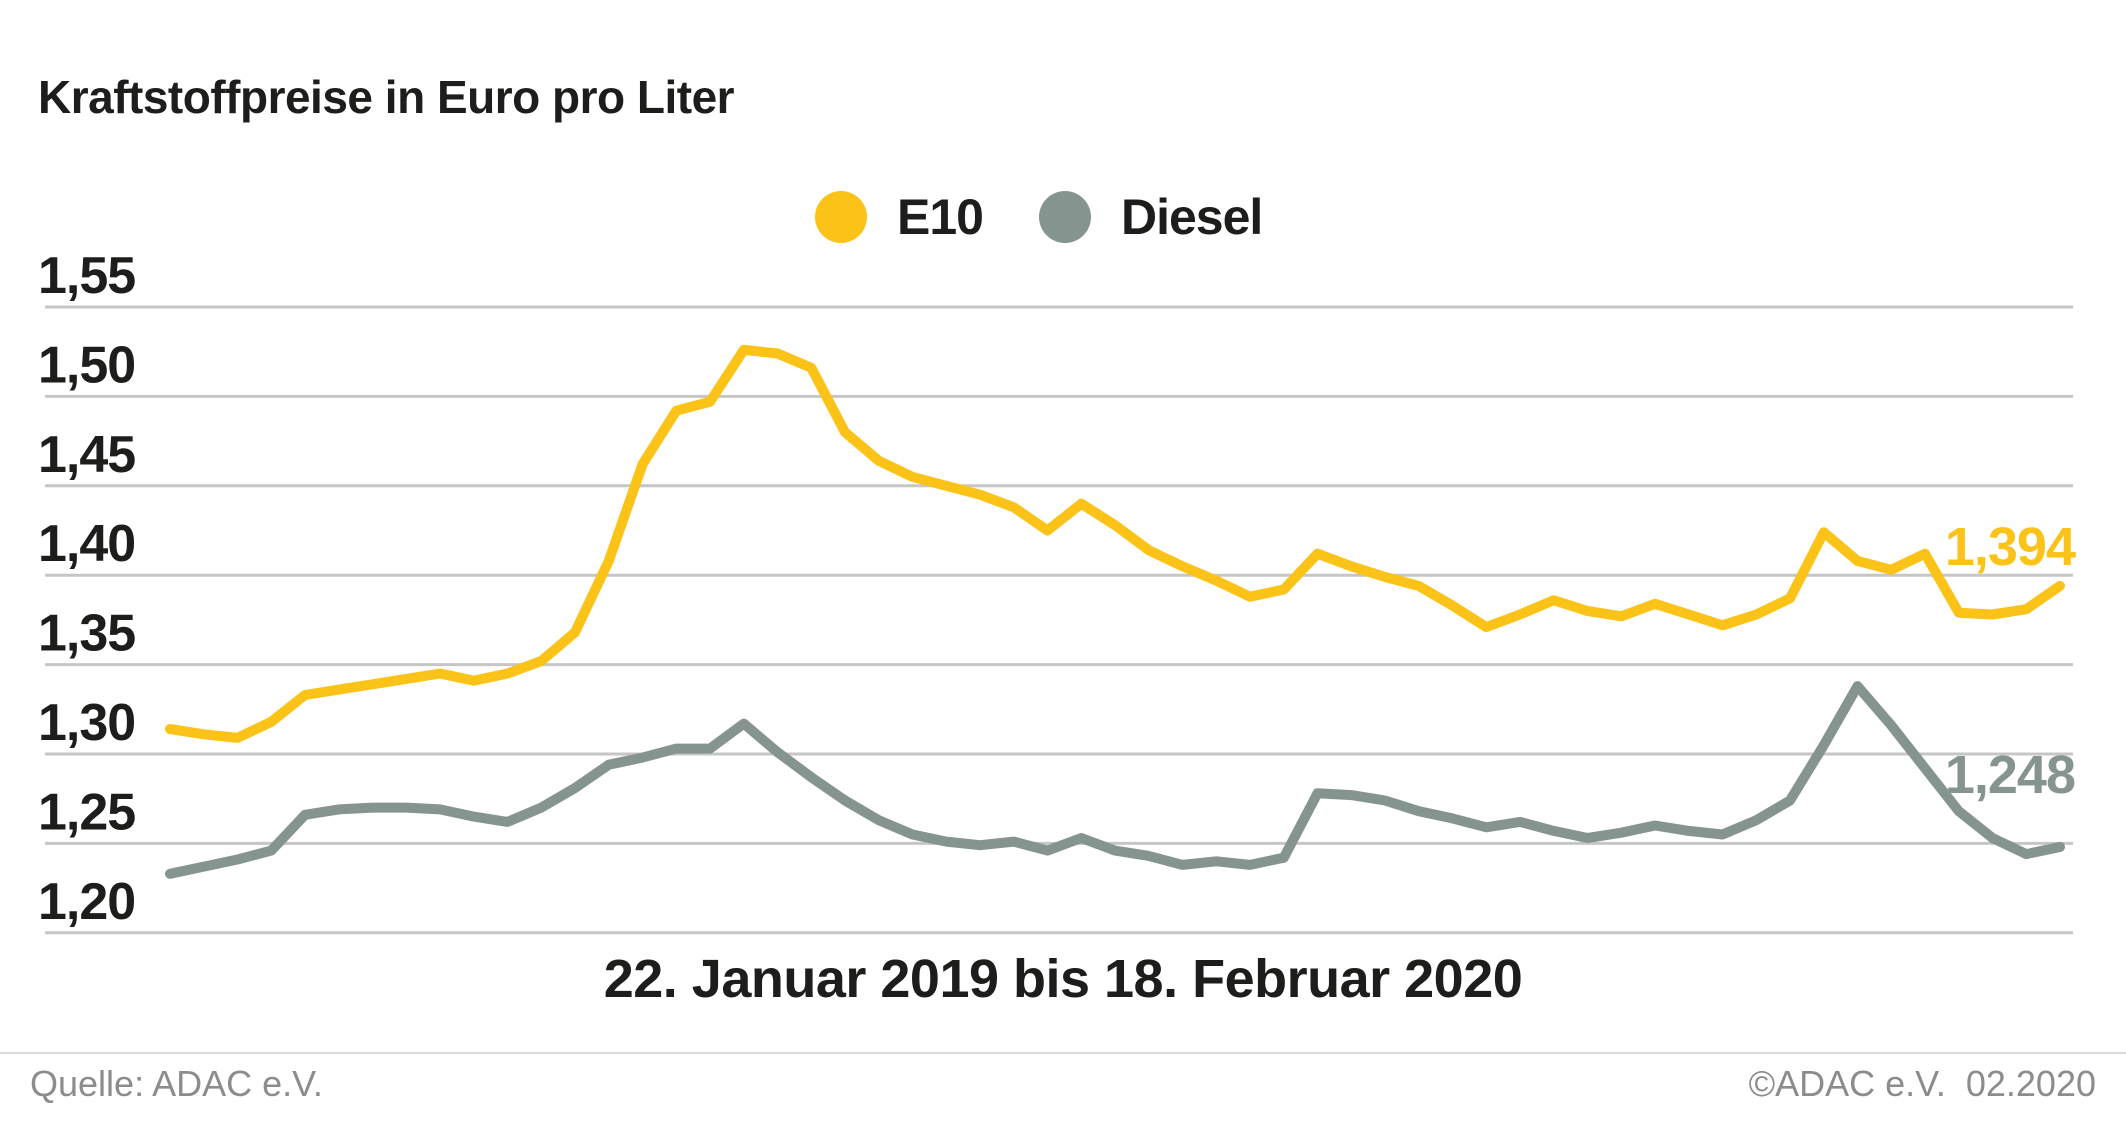 This screenshot has width=2126, height=1146. I want to click on legend-item-diesel: Diesel, so click(1150, 217).